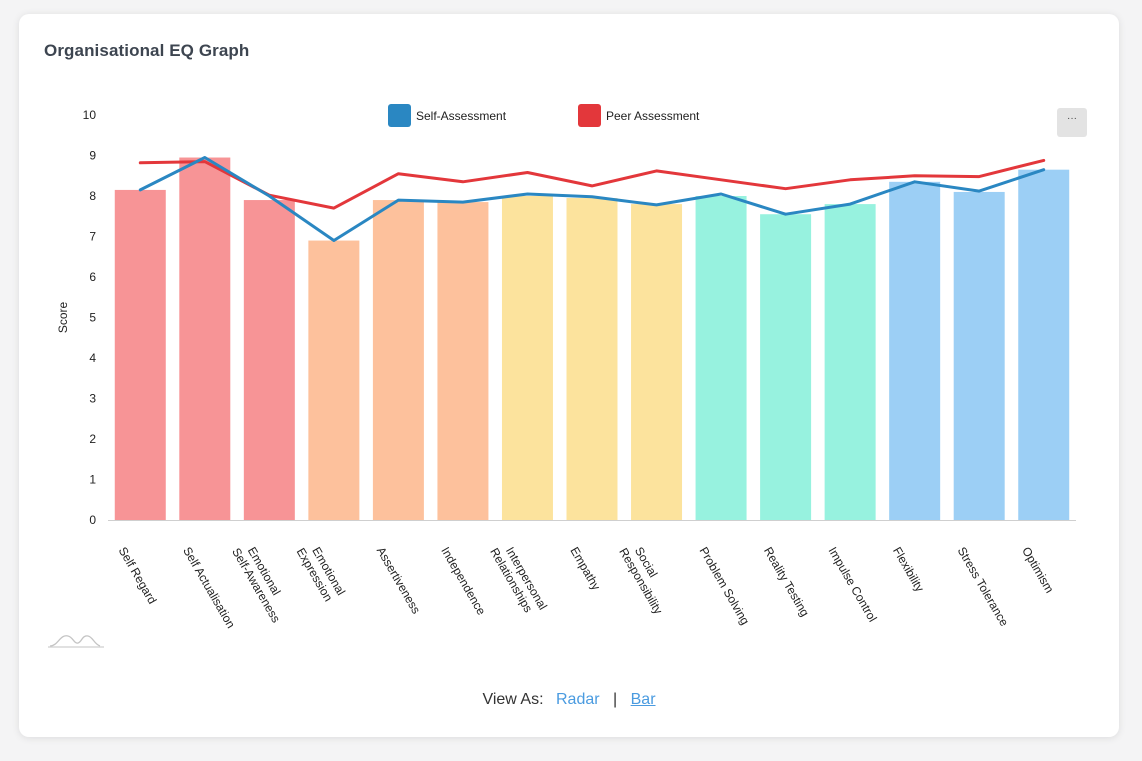 This screenshot has width=1142, height=761. Describe the element at coordinates (92, 520) in the screenshot. I see `y-tick-label: 0` at that location.